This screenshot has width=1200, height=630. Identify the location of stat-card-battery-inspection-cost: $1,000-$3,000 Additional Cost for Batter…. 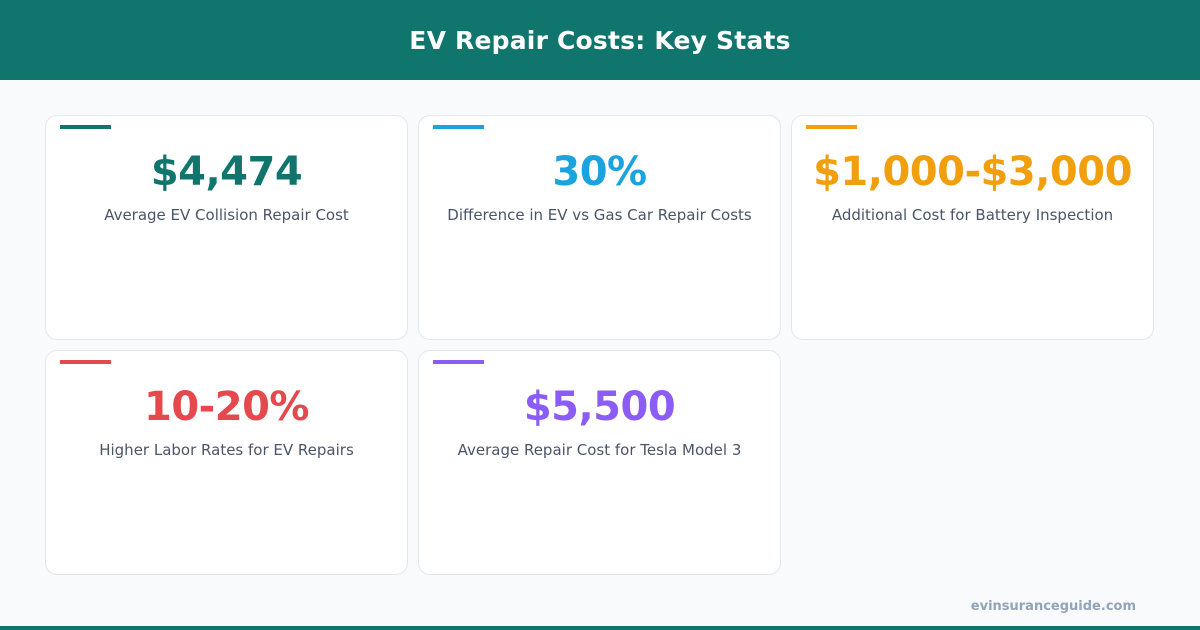
(972, 227).